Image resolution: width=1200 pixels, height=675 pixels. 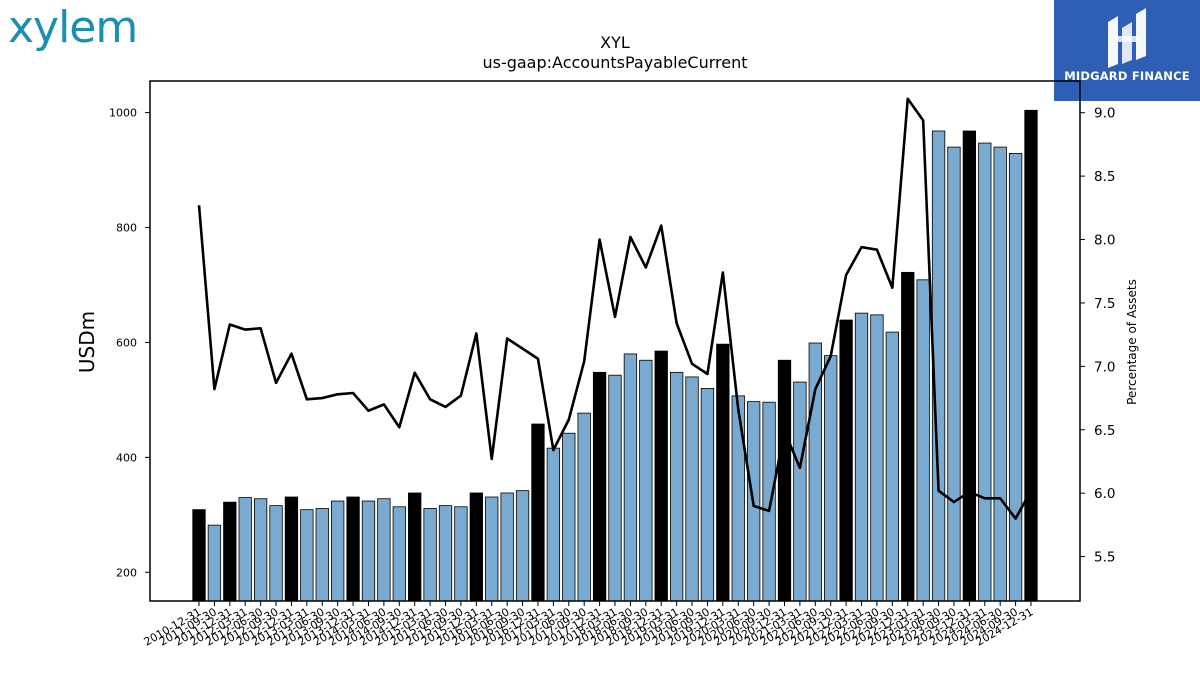 I want to click on y-axis-ticks: 200 400 600 800 1000, so click(x=129, y=343).